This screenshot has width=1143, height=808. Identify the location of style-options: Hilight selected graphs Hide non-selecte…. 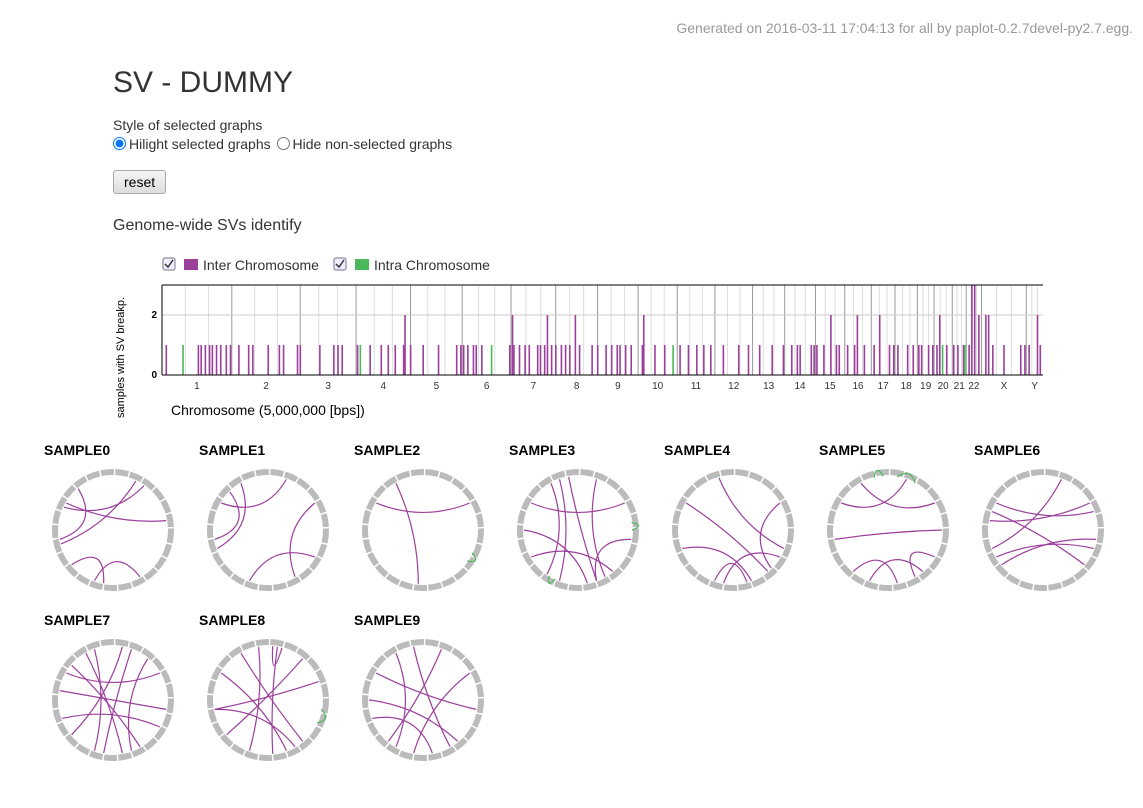
(281, 144).